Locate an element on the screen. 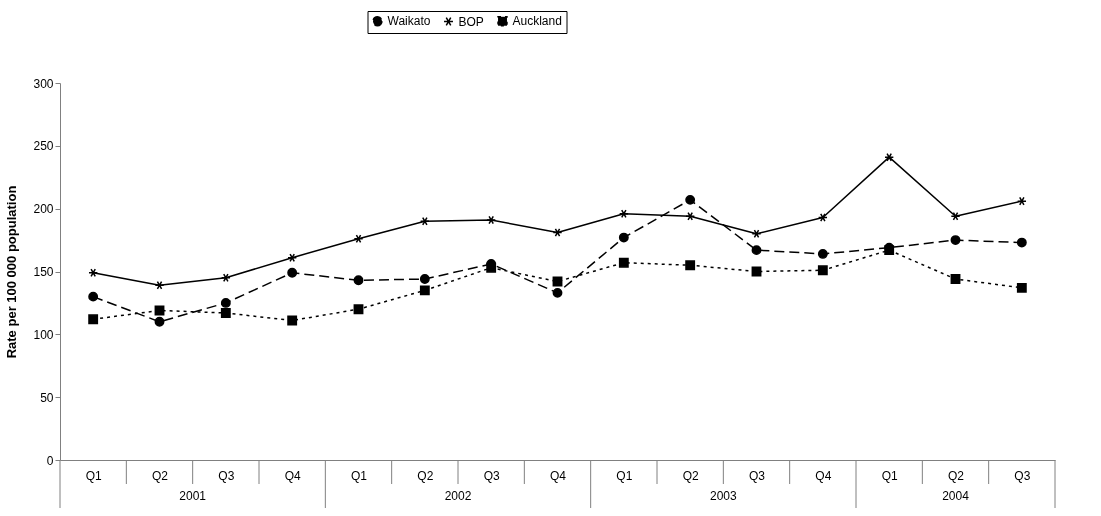 This screenshot has width=1101, height=516. text: 2002 is located at coordinates (458, 496).